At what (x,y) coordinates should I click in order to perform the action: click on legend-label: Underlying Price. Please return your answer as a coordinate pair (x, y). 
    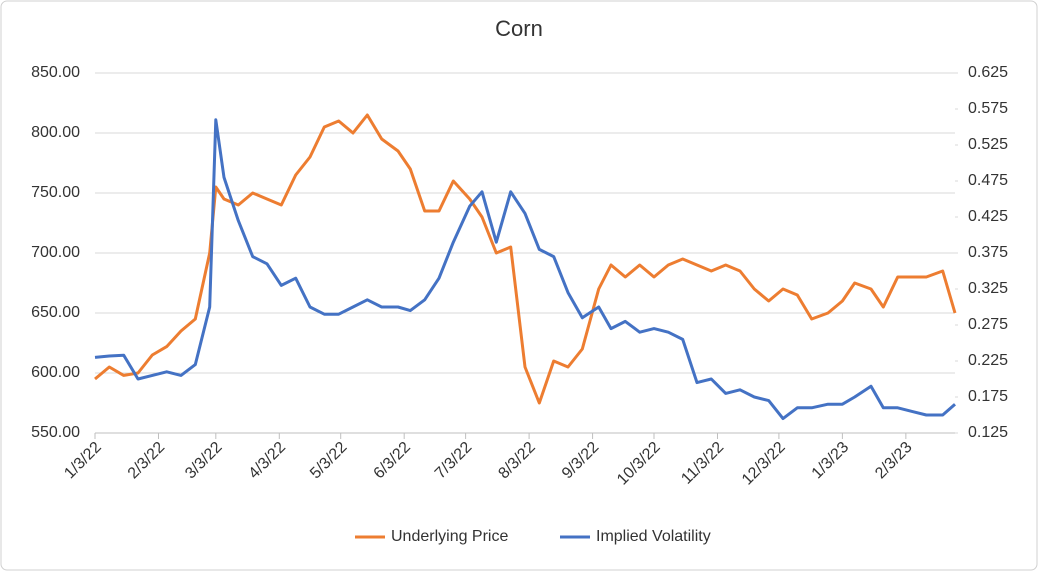
    Looking at the image, I should click on (449, 536).